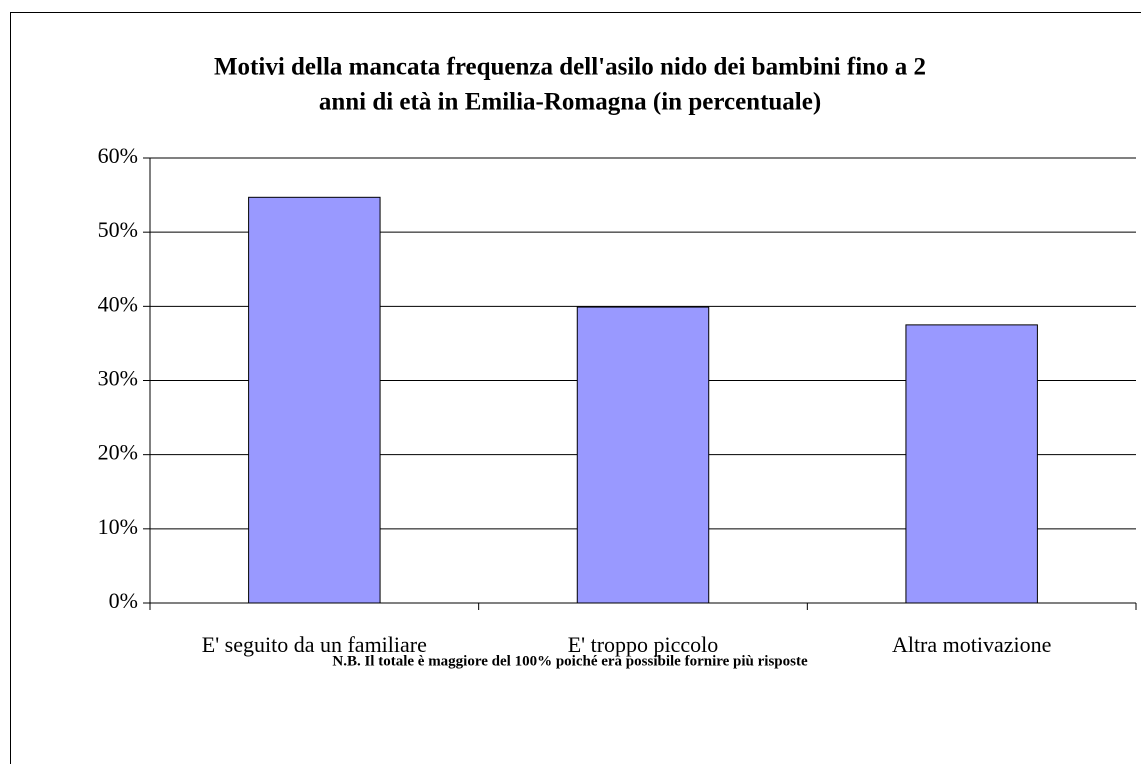 The width and height of the screenshot is (1141, 764). What do you see at coordinates (118, 526) in the screenshot?
I see `y-tick-label: 10%` at bounding box center [118, 526].